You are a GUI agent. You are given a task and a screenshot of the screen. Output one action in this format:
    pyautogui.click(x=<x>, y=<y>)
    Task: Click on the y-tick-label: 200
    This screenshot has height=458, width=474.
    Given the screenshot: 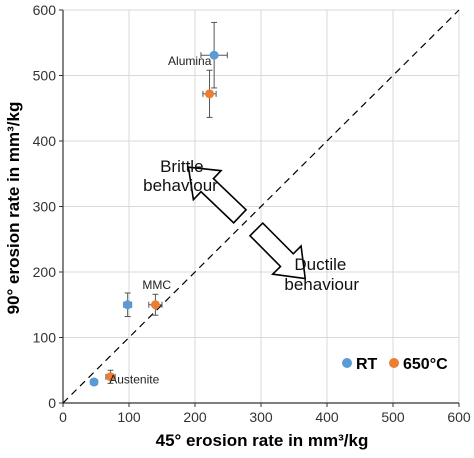 What is the action you would take?
    pyautogui.click(x=45, y=272)
    